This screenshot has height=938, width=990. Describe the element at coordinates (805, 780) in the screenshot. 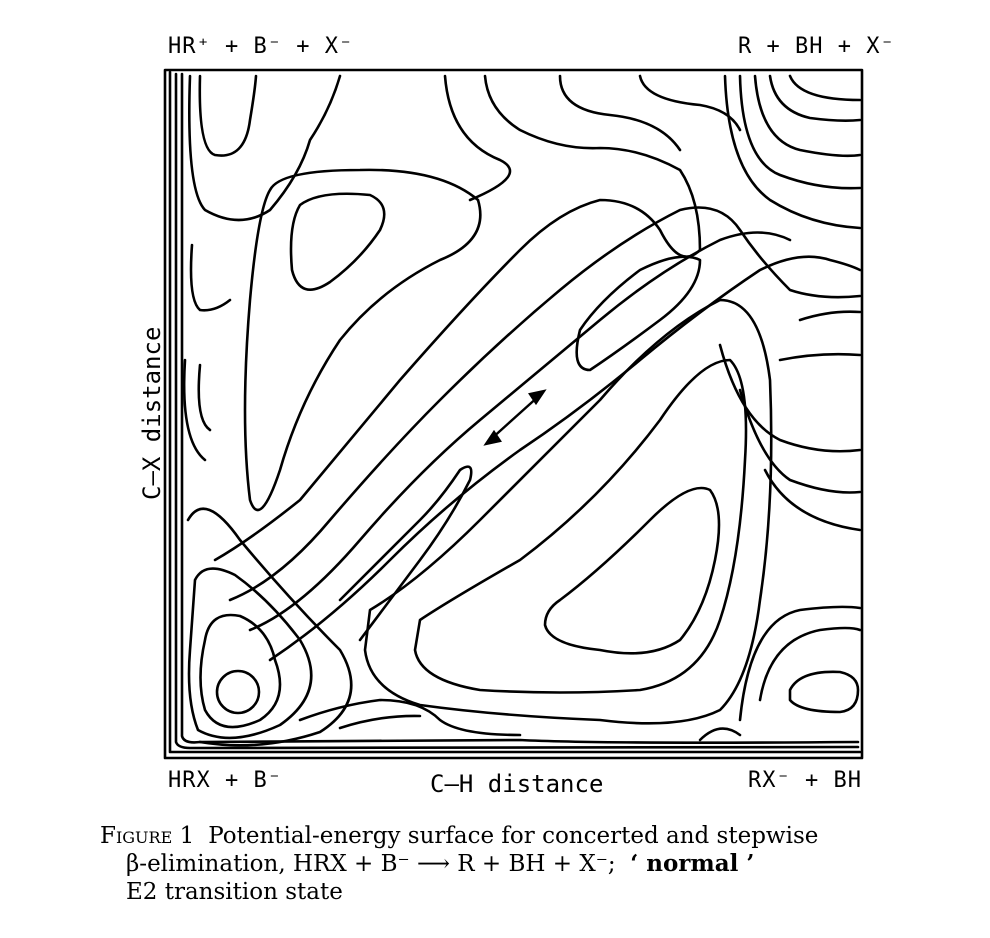

I see `corner-label-bottom-right: RX⁻ + BH` at that location.